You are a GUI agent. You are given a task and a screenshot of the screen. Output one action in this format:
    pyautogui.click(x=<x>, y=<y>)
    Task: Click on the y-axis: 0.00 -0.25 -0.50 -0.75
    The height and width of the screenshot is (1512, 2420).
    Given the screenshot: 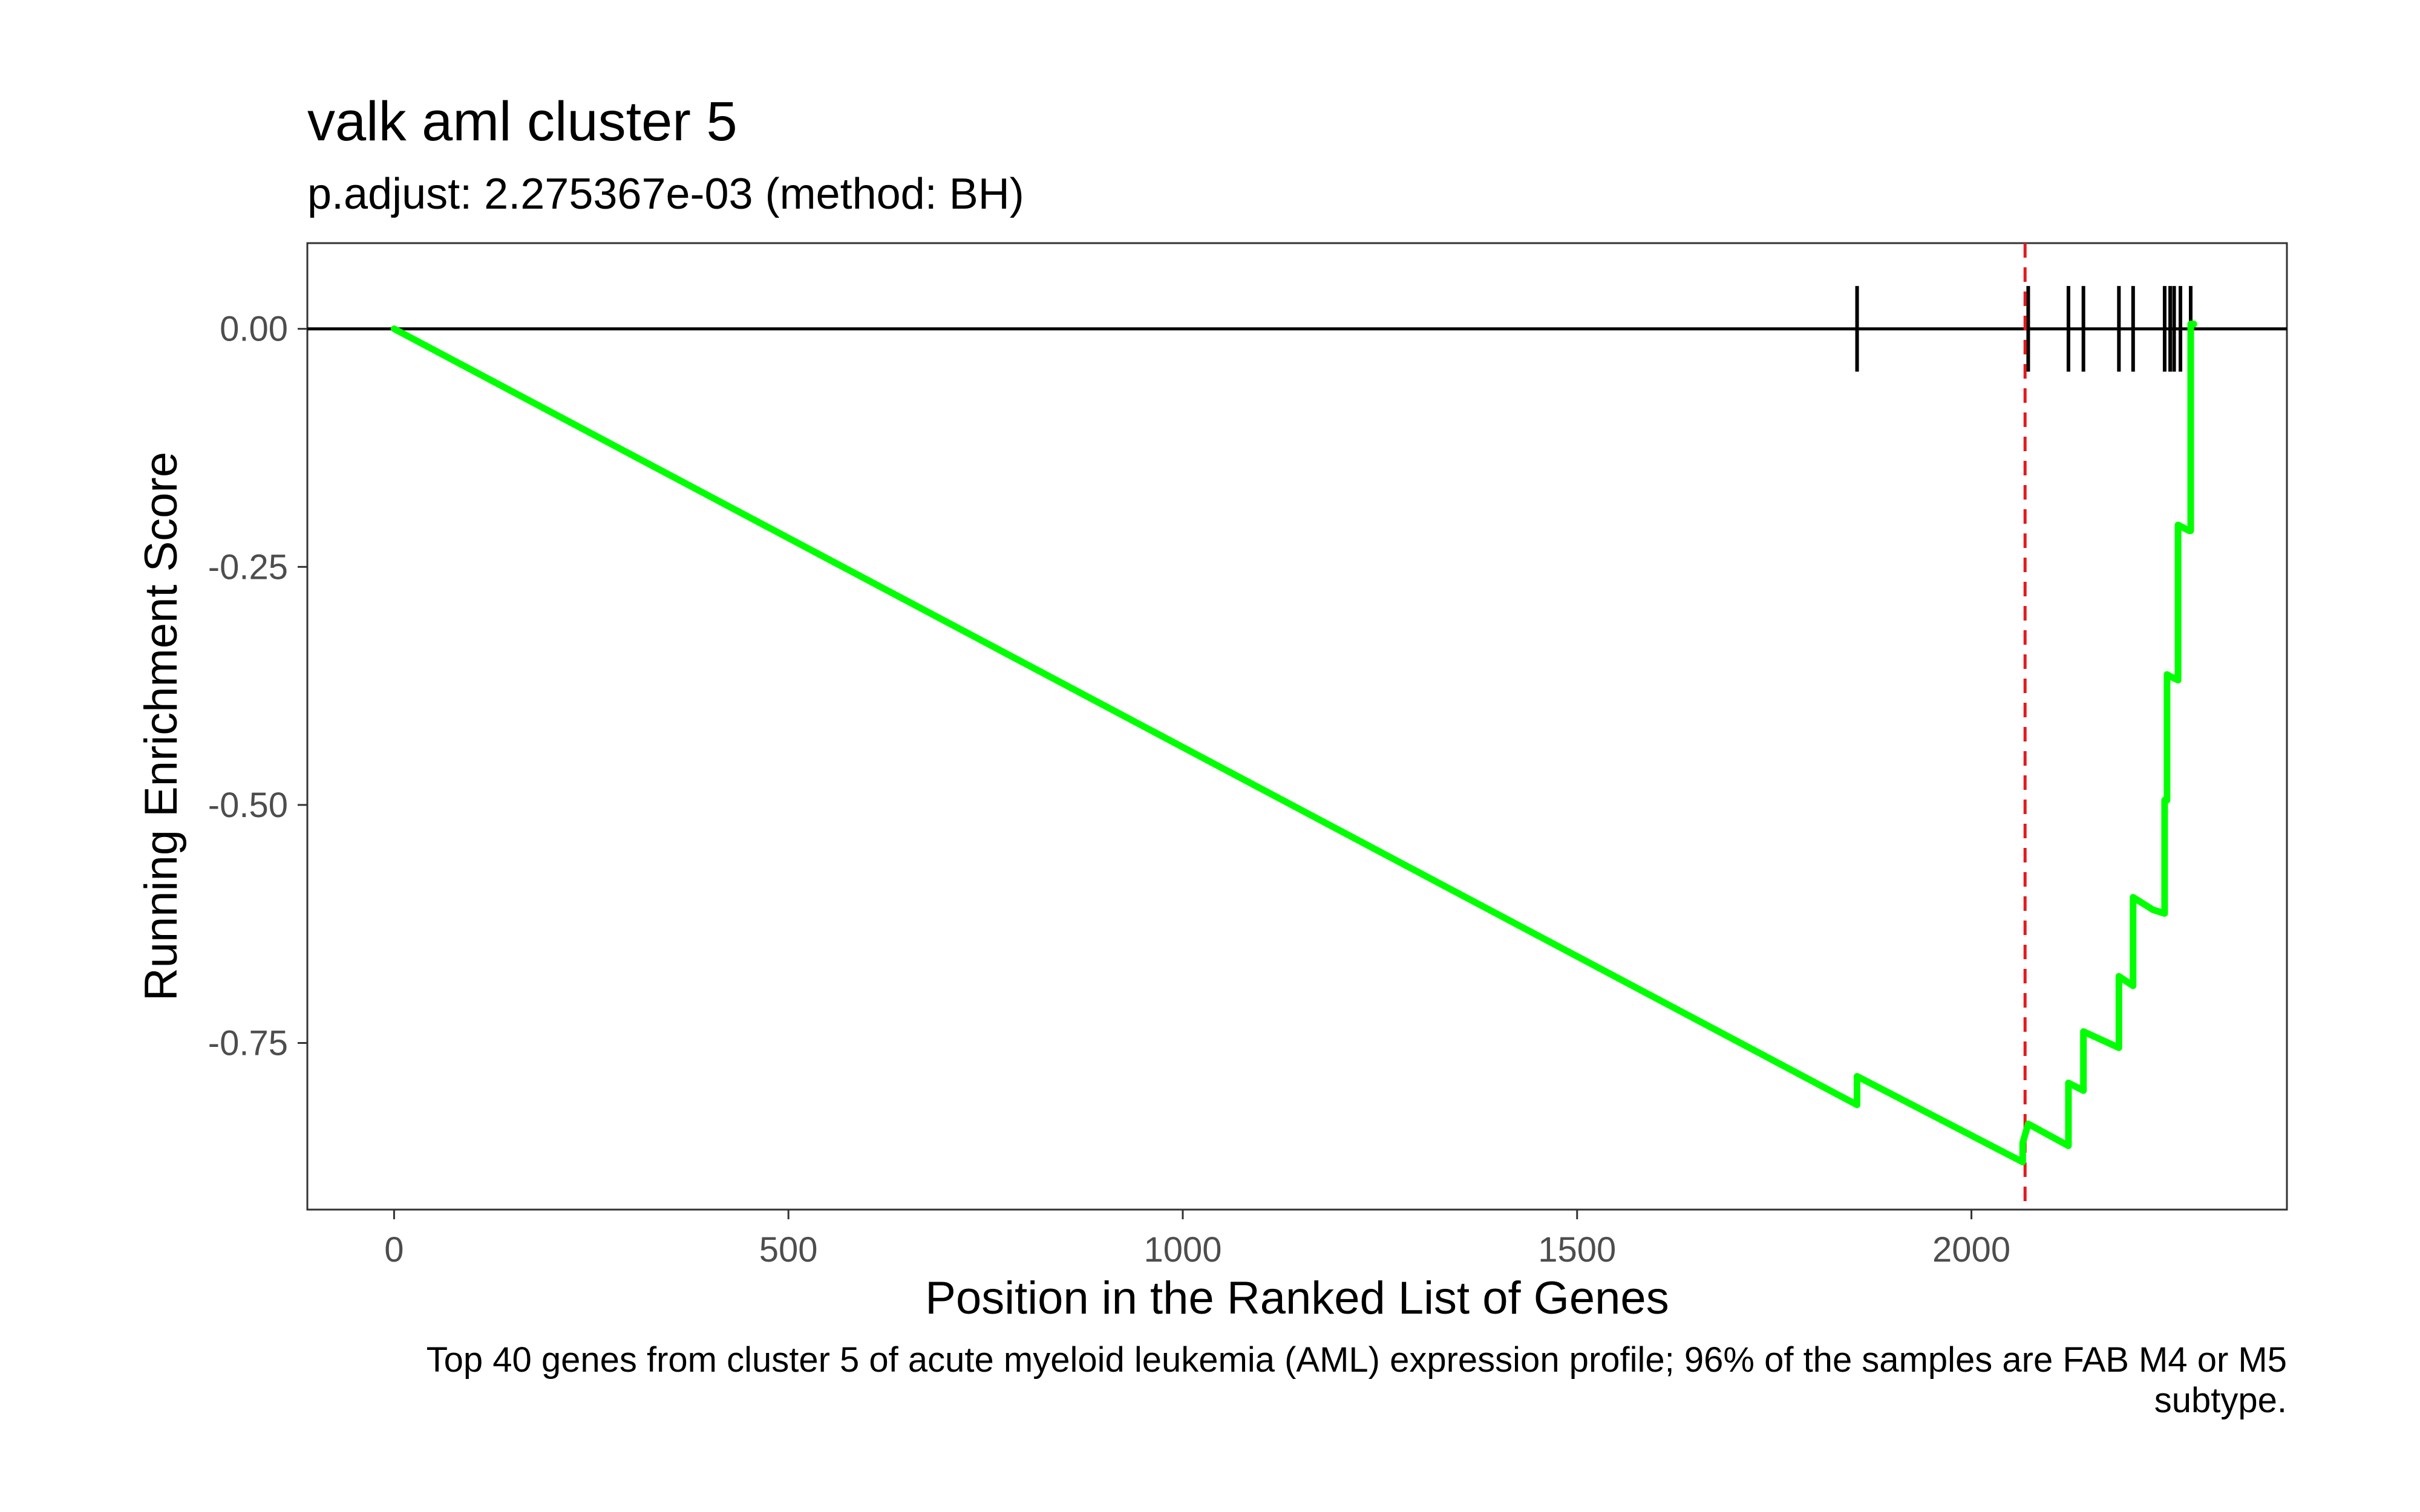 What is the action you would take?
    pyautogui.click(x=257, y=687)
    